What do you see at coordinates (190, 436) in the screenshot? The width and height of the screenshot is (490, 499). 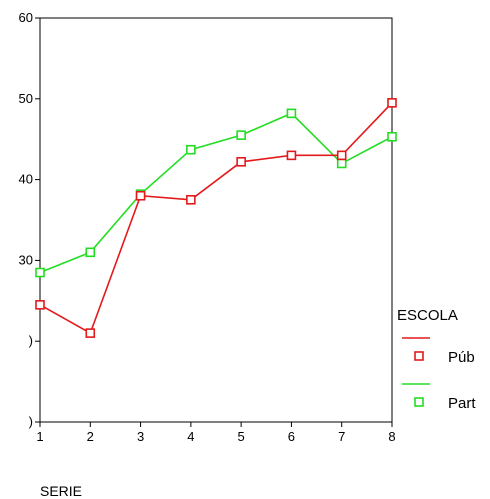 I see `x-tick-label: 4` at bounding box center [190, 436].